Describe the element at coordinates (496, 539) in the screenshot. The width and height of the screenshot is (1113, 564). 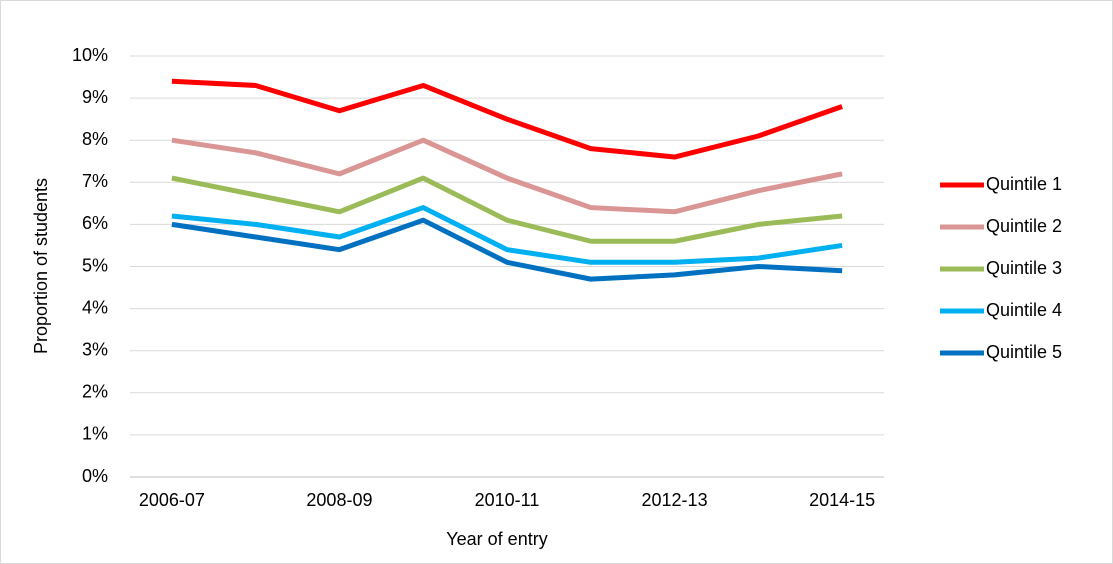
I see `x-axis-label: Year of entry` at that location.